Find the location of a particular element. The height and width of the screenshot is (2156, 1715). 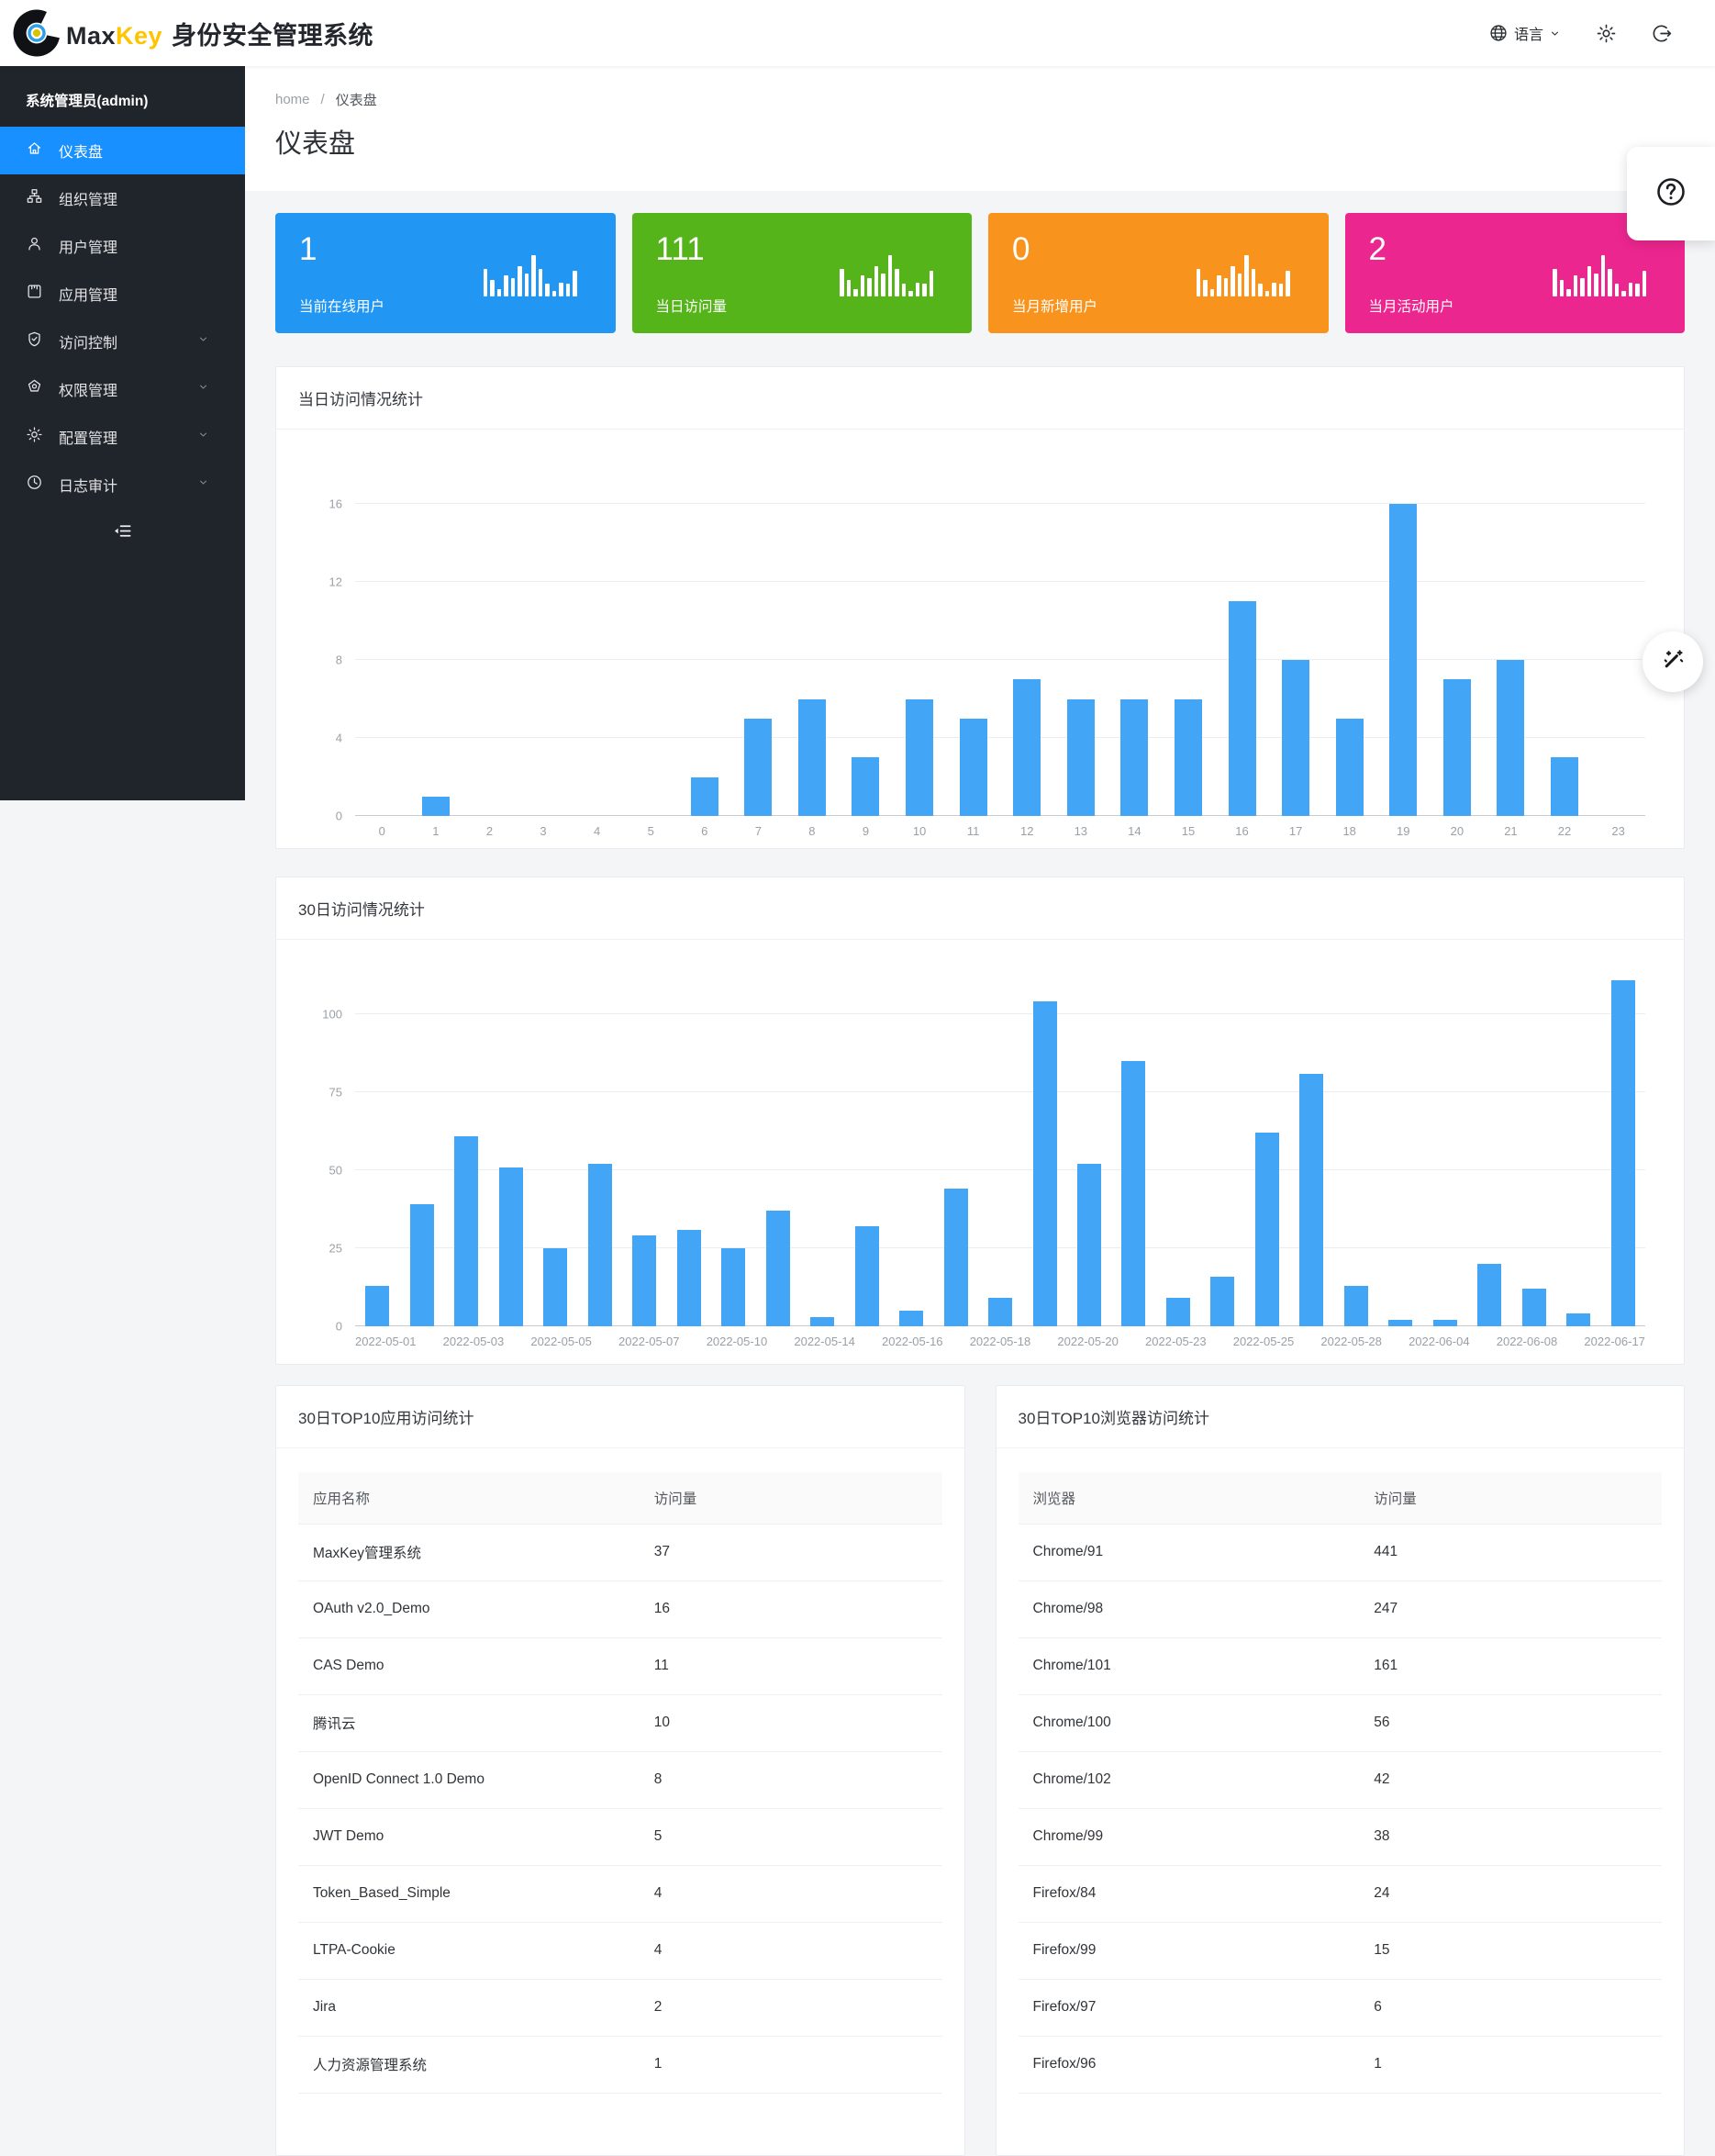

x-axis-tick-label: 5 is located at coordinates (650, 831).